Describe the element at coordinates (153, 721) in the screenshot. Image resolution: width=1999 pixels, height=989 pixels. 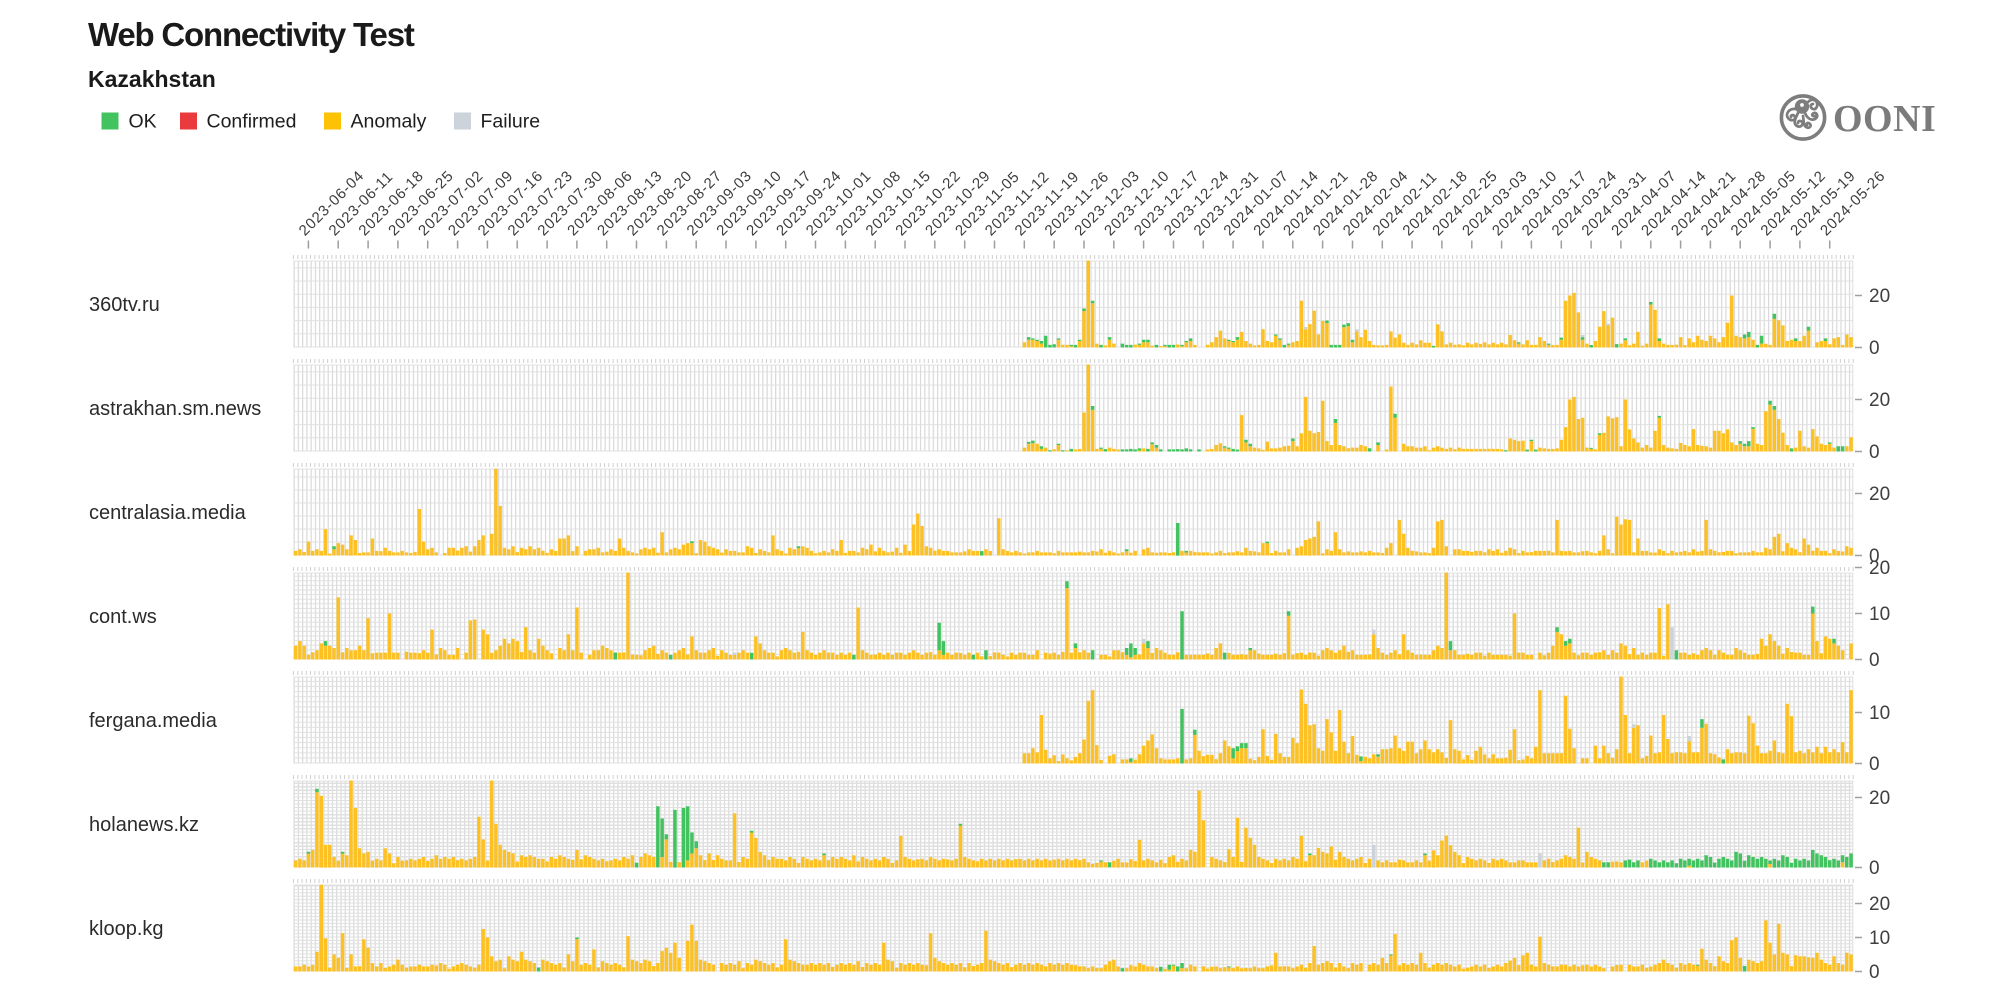
I see `svg-text: fergana.media` at that location.